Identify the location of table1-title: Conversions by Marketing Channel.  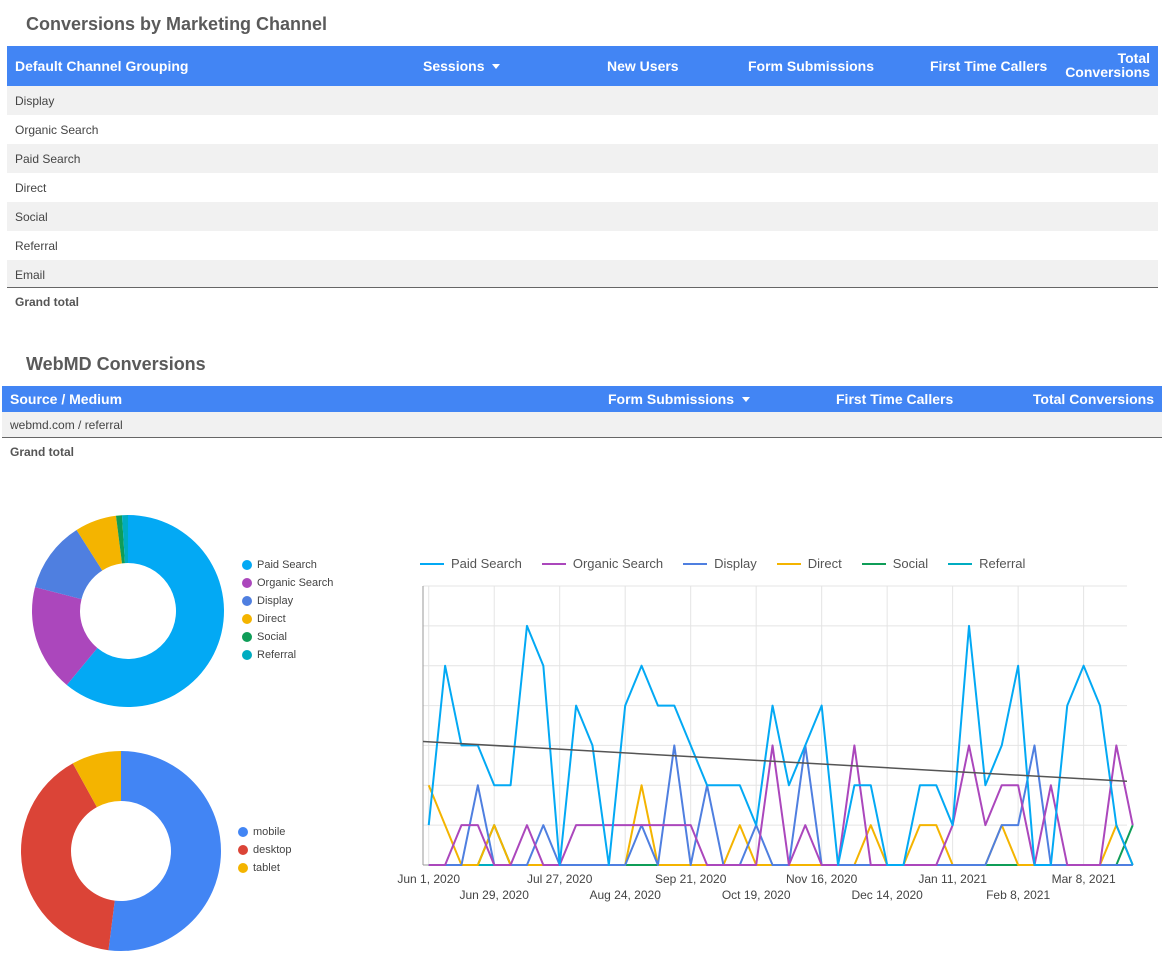
(177, 24).